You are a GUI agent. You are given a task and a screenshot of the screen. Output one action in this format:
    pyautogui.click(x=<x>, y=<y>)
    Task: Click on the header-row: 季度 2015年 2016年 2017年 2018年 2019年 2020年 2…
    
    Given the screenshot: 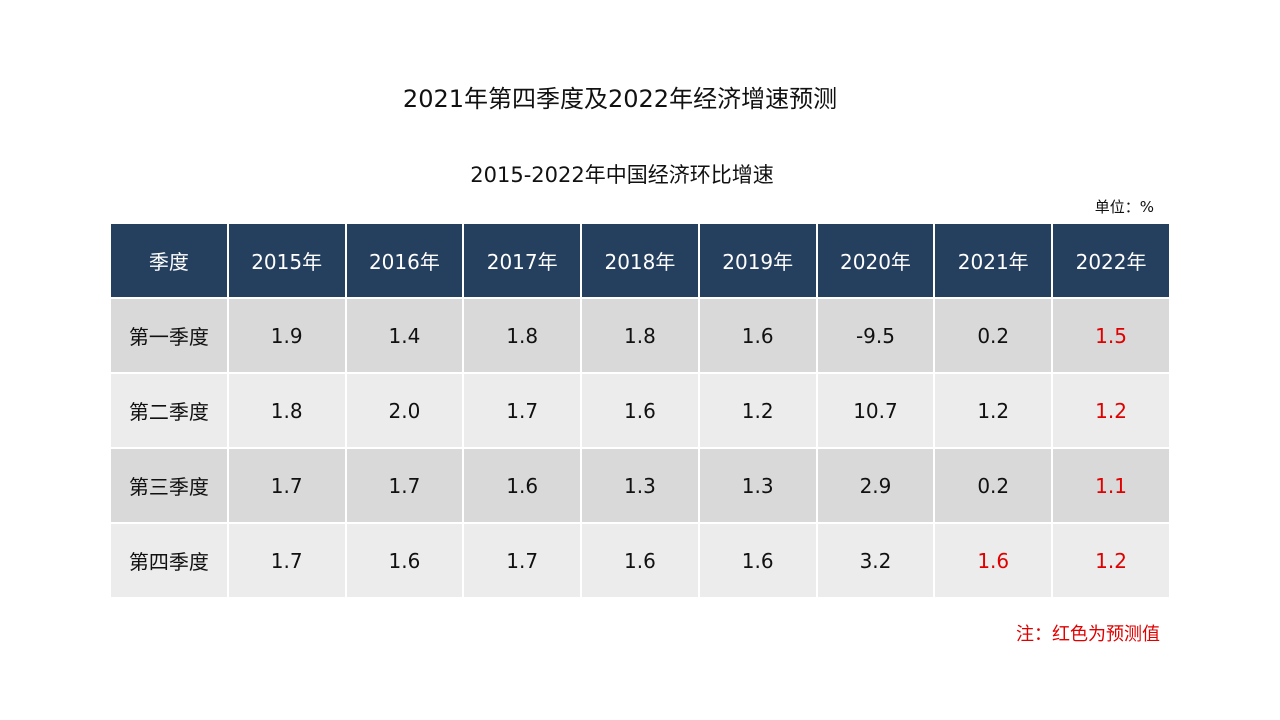 What is the action you would take?
    pyautogui.click(x=640, y=260)
    